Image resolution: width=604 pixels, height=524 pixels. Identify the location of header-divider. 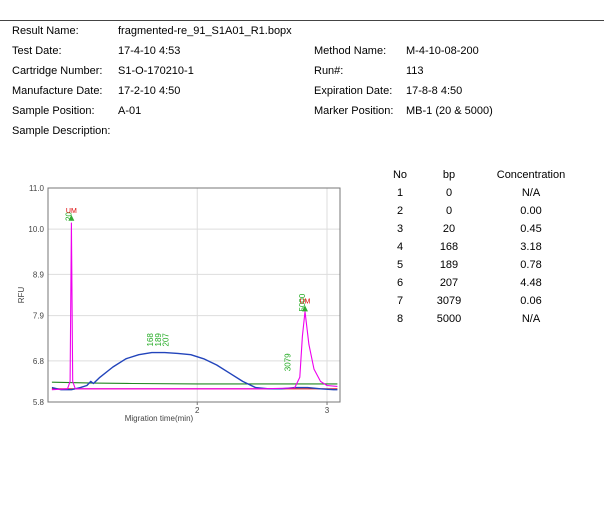
(302, 20).